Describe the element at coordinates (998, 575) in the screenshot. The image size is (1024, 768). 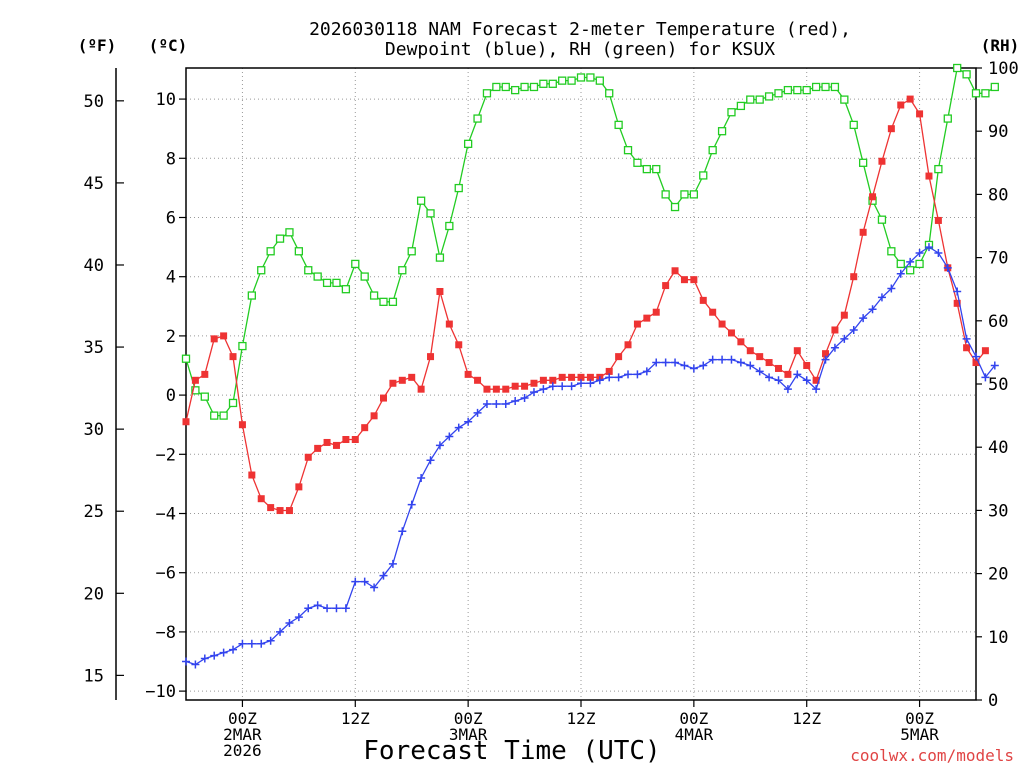
I see `rh-tick-label: 20` at that location.